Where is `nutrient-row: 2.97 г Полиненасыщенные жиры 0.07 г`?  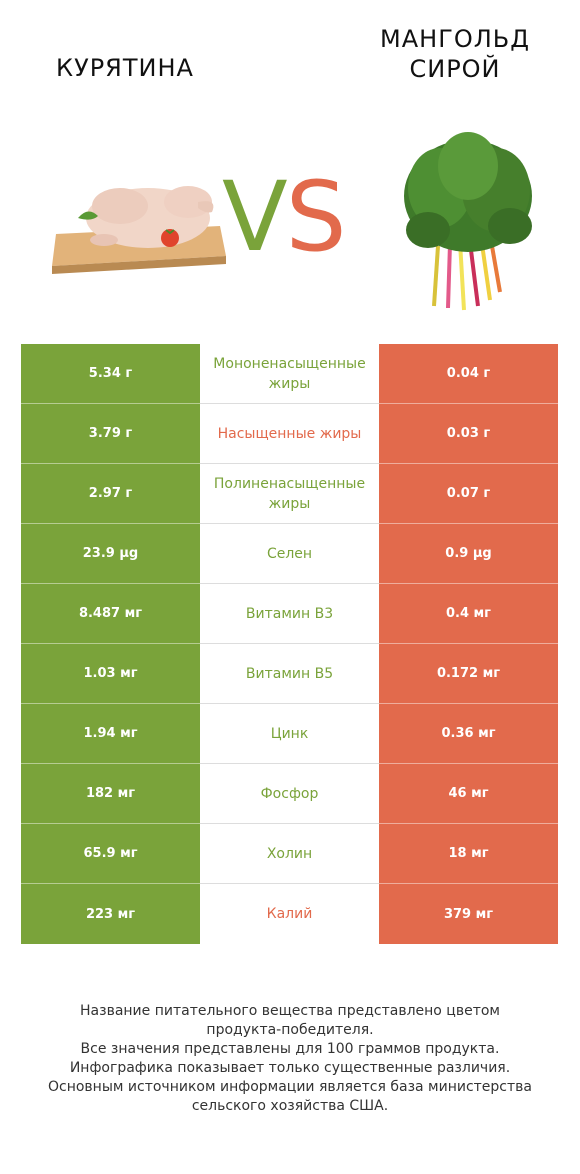 nutrient-row: 2.97 г Полиненасыщенные жиры 0.07 г is located at coordinates (289, 494).